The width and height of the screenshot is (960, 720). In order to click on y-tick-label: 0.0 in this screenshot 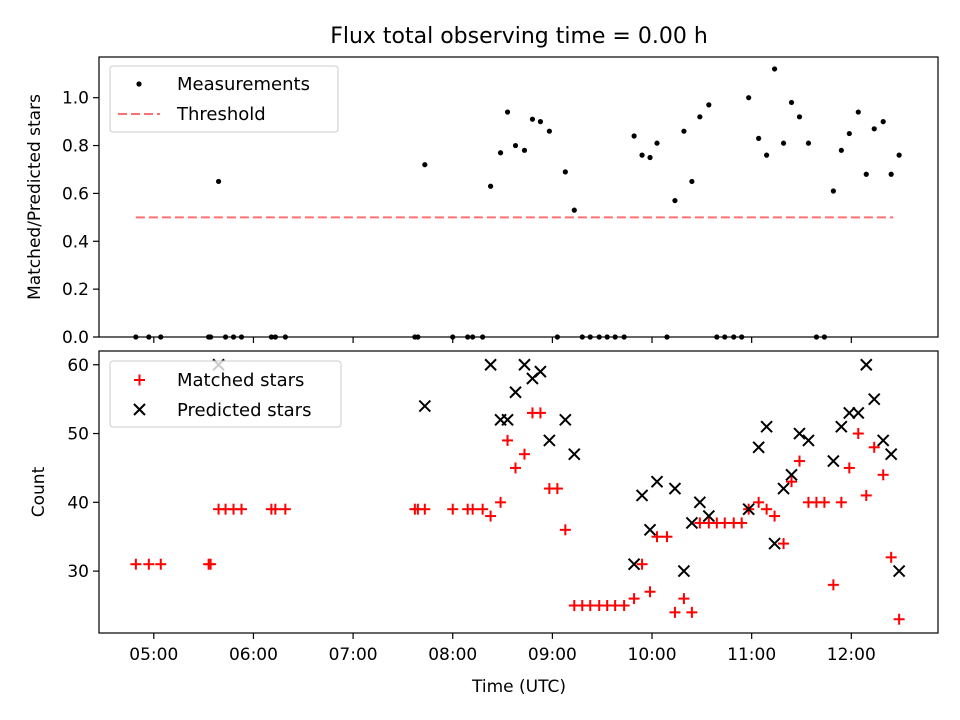, I will do `click(75, 338)`.